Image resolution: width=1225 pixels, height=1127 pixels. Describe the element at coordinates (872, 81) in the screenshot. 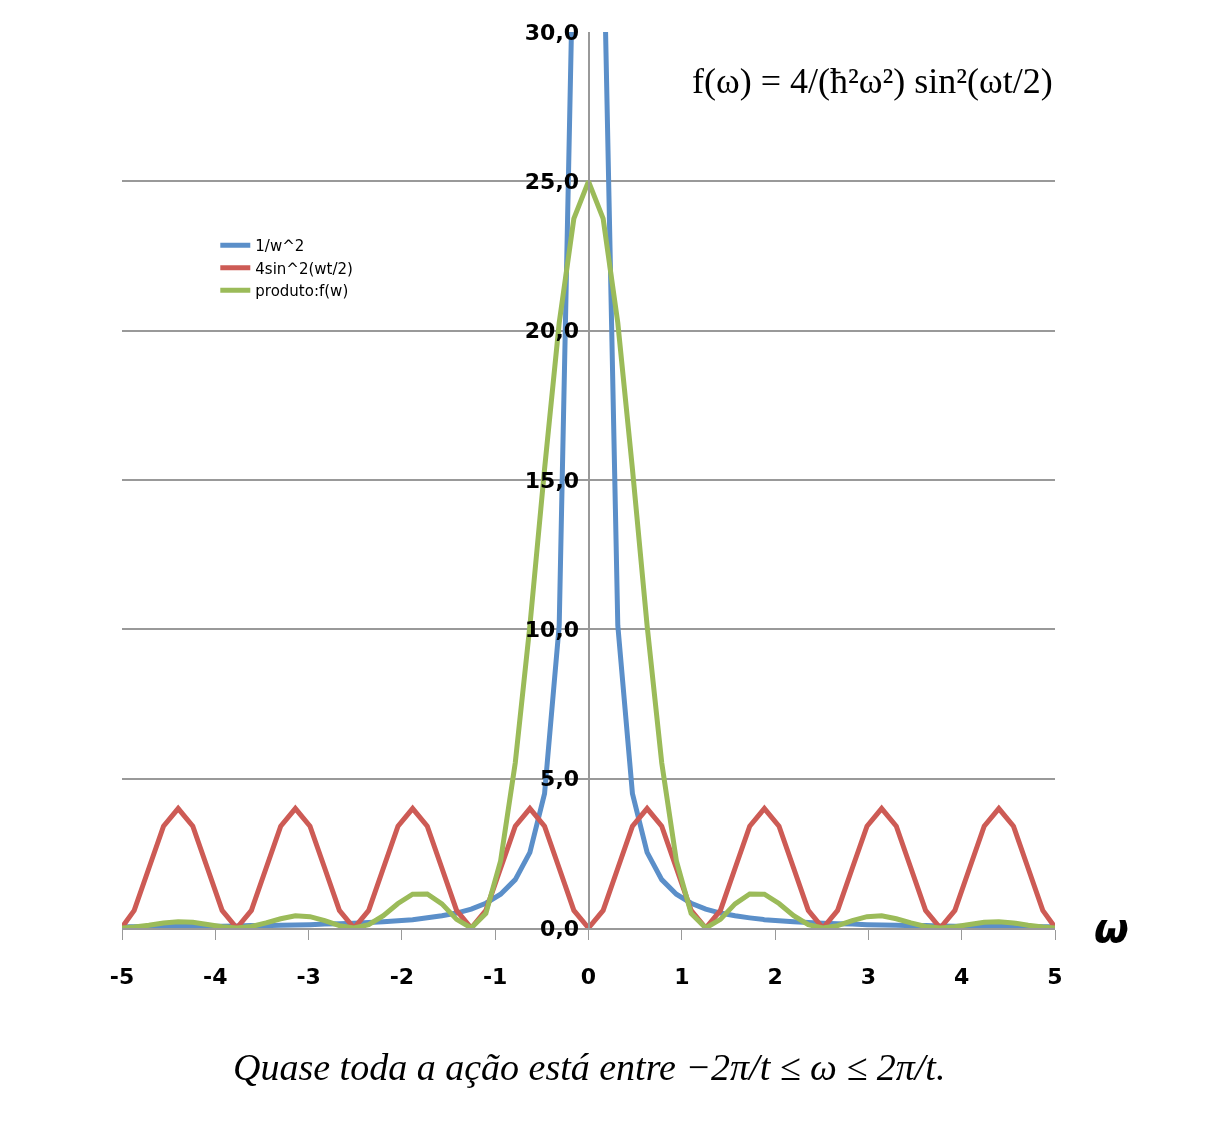

I see `annotation: f(ω) = 4/(ħ²ω²) sin²(ωt/2)` at that location.